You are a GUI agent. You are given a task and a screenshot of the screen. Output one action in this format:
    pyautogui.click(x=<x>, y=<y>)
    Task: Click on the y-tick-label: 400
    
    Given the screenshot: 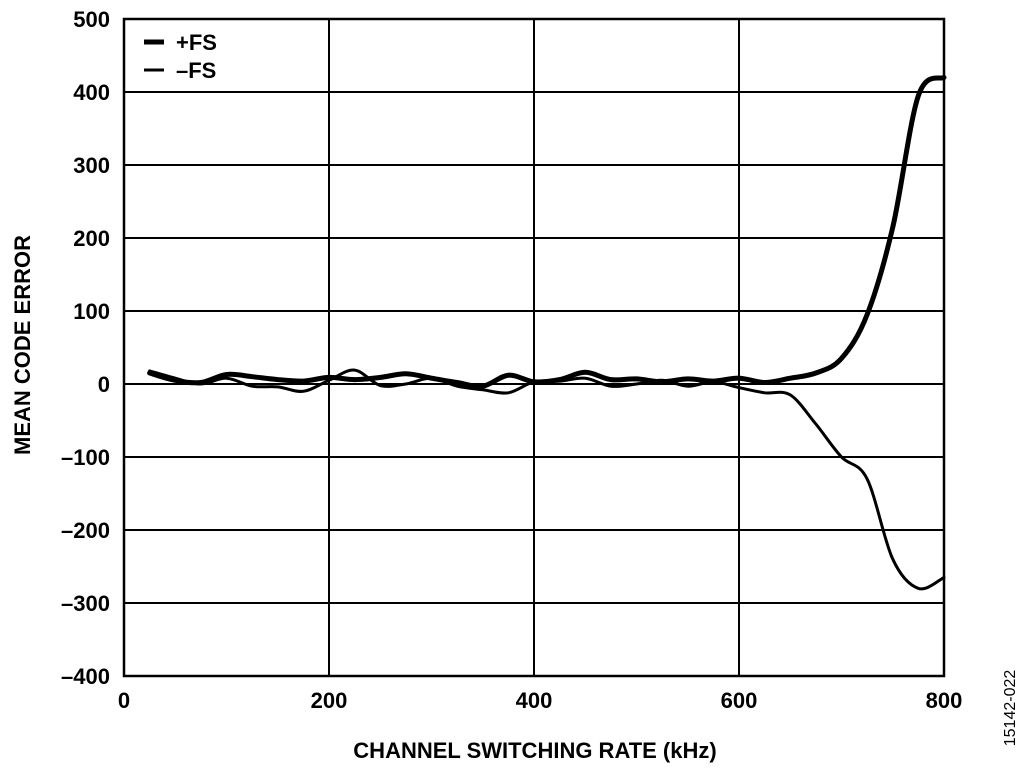 What is the action you would take?
    pyautogui.click(x=91, y=92)
    